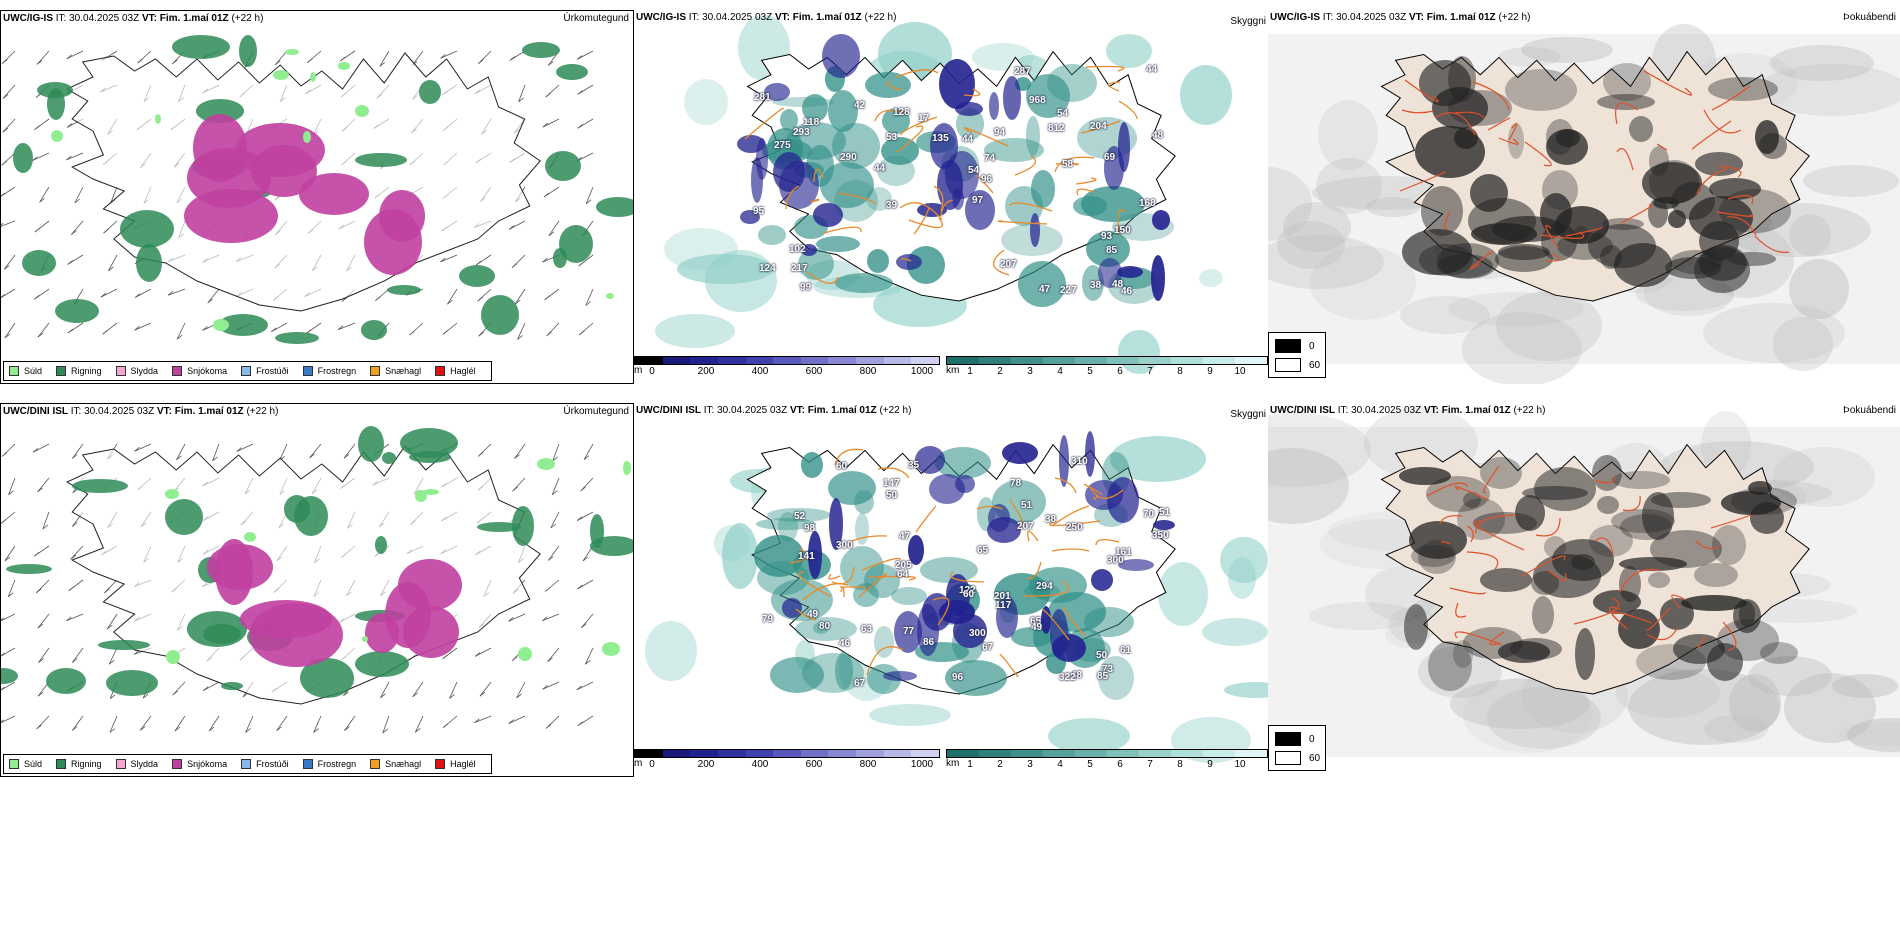 The image size is (1900, 950). I want to click on cloud-base-label: 54, so click(1063, 113).